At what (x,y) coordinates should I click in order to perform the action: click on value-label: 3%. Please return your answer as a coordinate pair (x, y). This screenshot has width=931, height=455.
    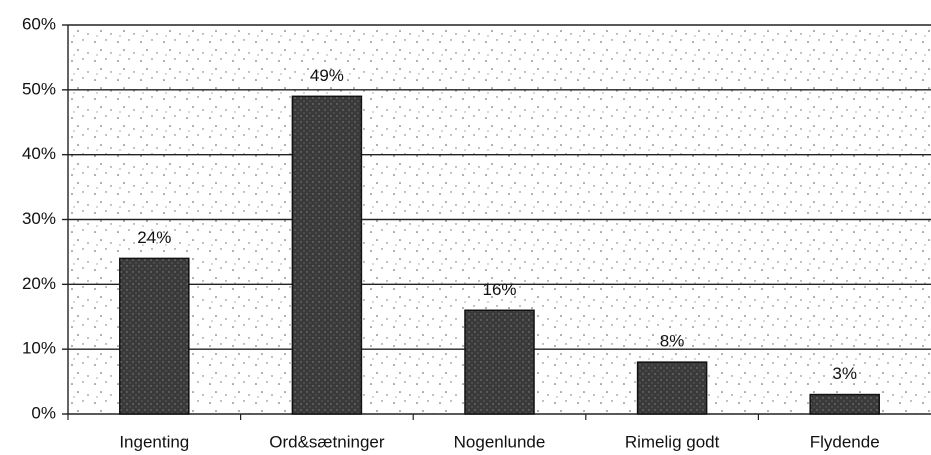
    Looking at the image, I should click on (844, 373).